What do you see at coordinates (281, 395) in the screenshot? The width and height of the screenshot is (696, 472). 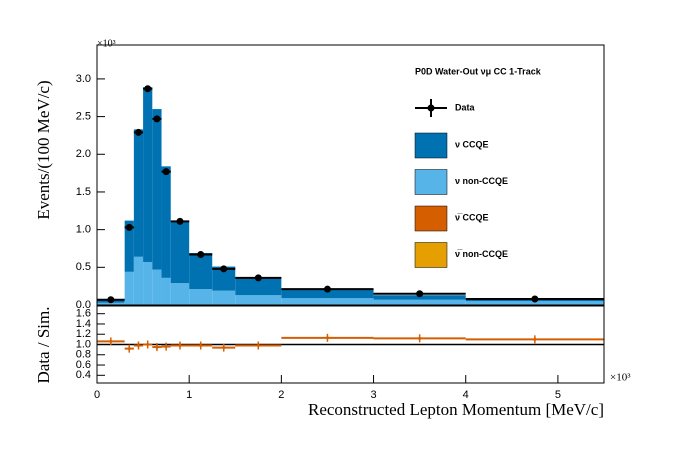 I see `x-tick-label: 2` at bounding box center [281, 395].